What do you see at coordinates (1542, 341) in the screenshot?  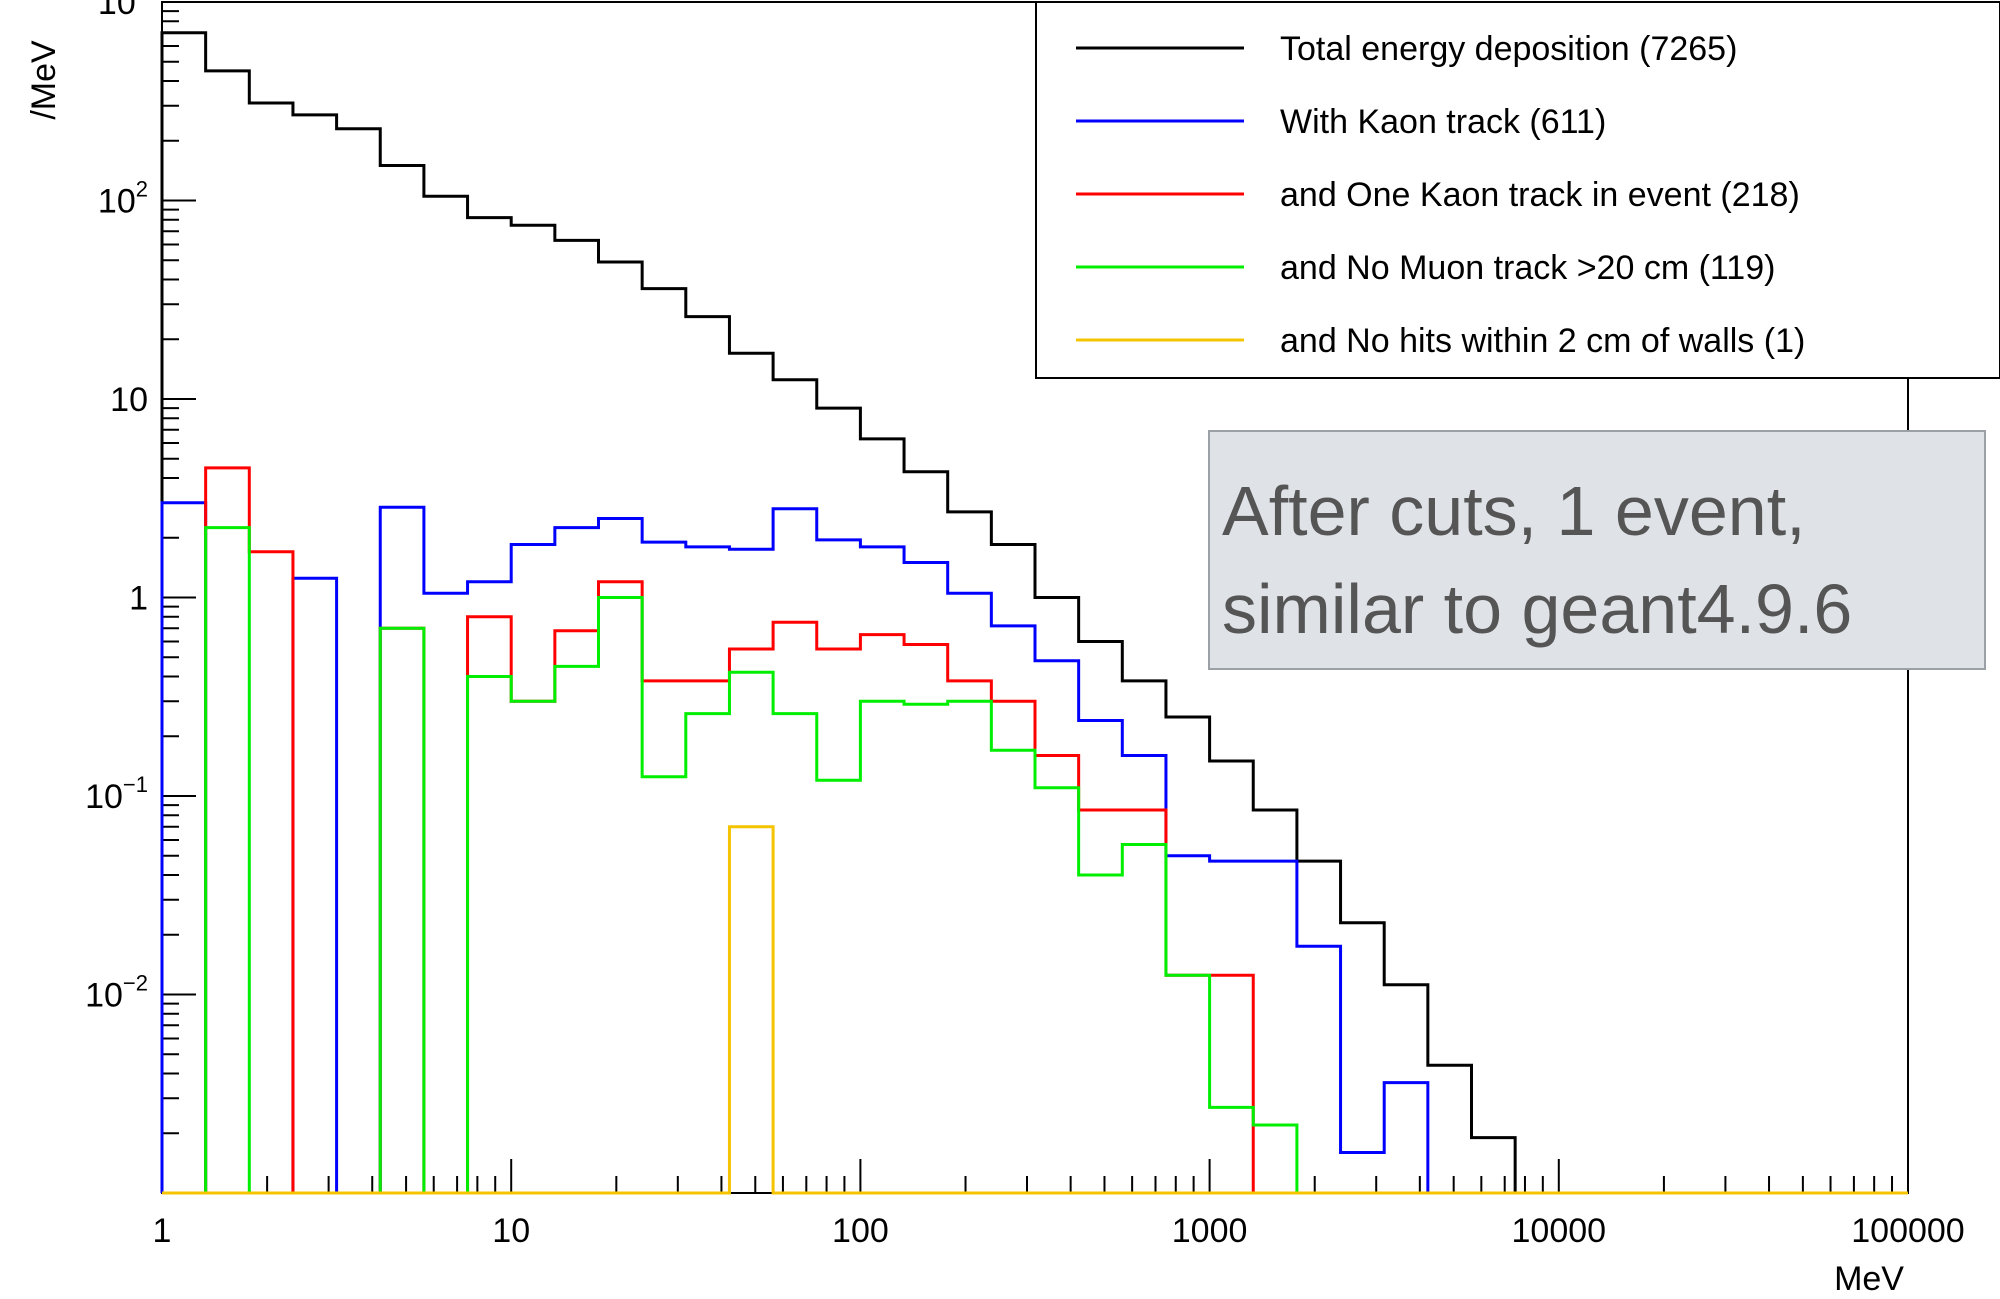 I see `legend-label-5: and No hits within 2 cm of walls (1)` at bounding box center [1542, 341].